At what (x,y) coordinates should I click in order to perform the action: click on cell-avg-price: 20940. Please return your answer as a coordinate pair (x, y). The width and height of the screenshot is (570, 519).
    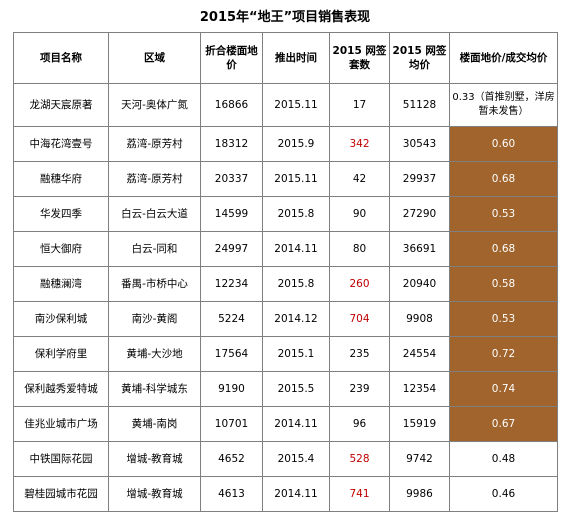
    Looking at the image, I should click on (419, 284).